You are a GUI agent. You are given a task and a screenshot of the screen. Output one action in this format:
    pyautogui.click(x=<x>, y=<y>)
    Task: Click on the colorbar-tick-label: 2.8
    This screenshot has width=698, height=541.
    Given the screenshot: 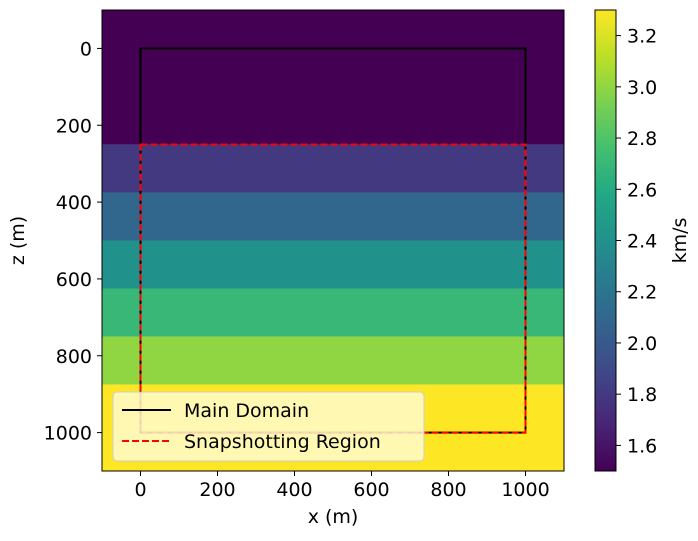 What is the action you would take?
    pyautogui.click(x=642, y=139)
    